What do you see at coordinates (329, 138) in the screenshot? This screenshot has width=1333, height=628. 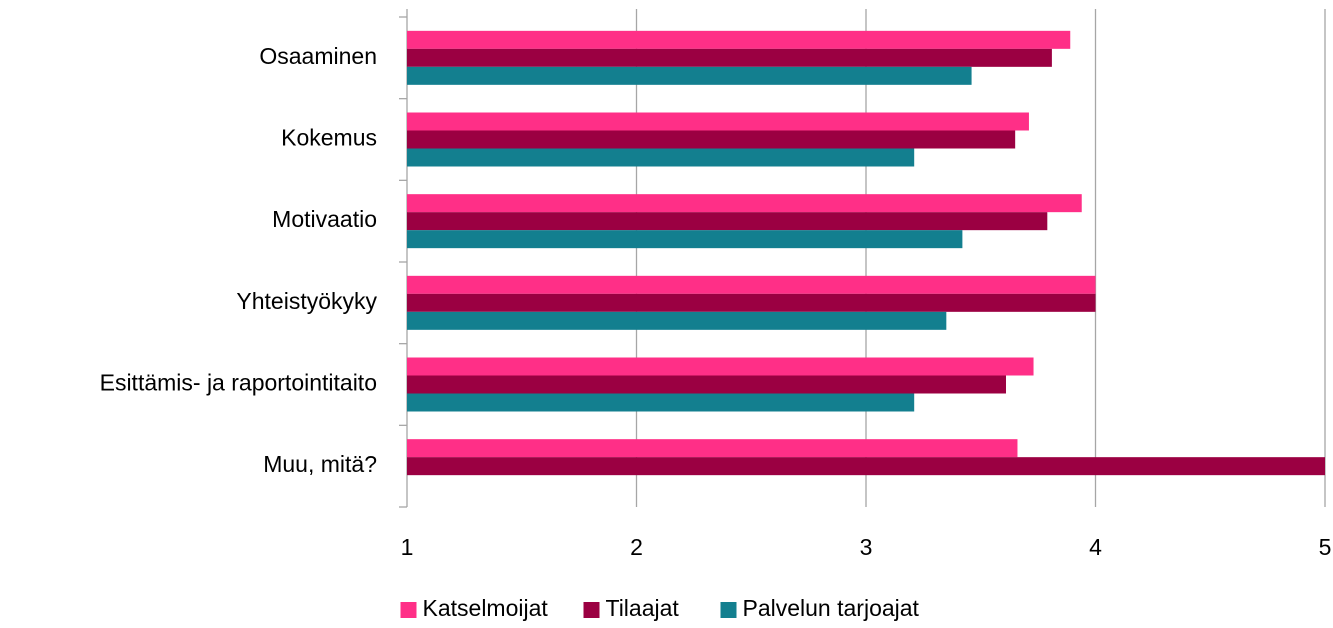 I see `y-tick-label: Kokemus` at bounding box center [329, 138].